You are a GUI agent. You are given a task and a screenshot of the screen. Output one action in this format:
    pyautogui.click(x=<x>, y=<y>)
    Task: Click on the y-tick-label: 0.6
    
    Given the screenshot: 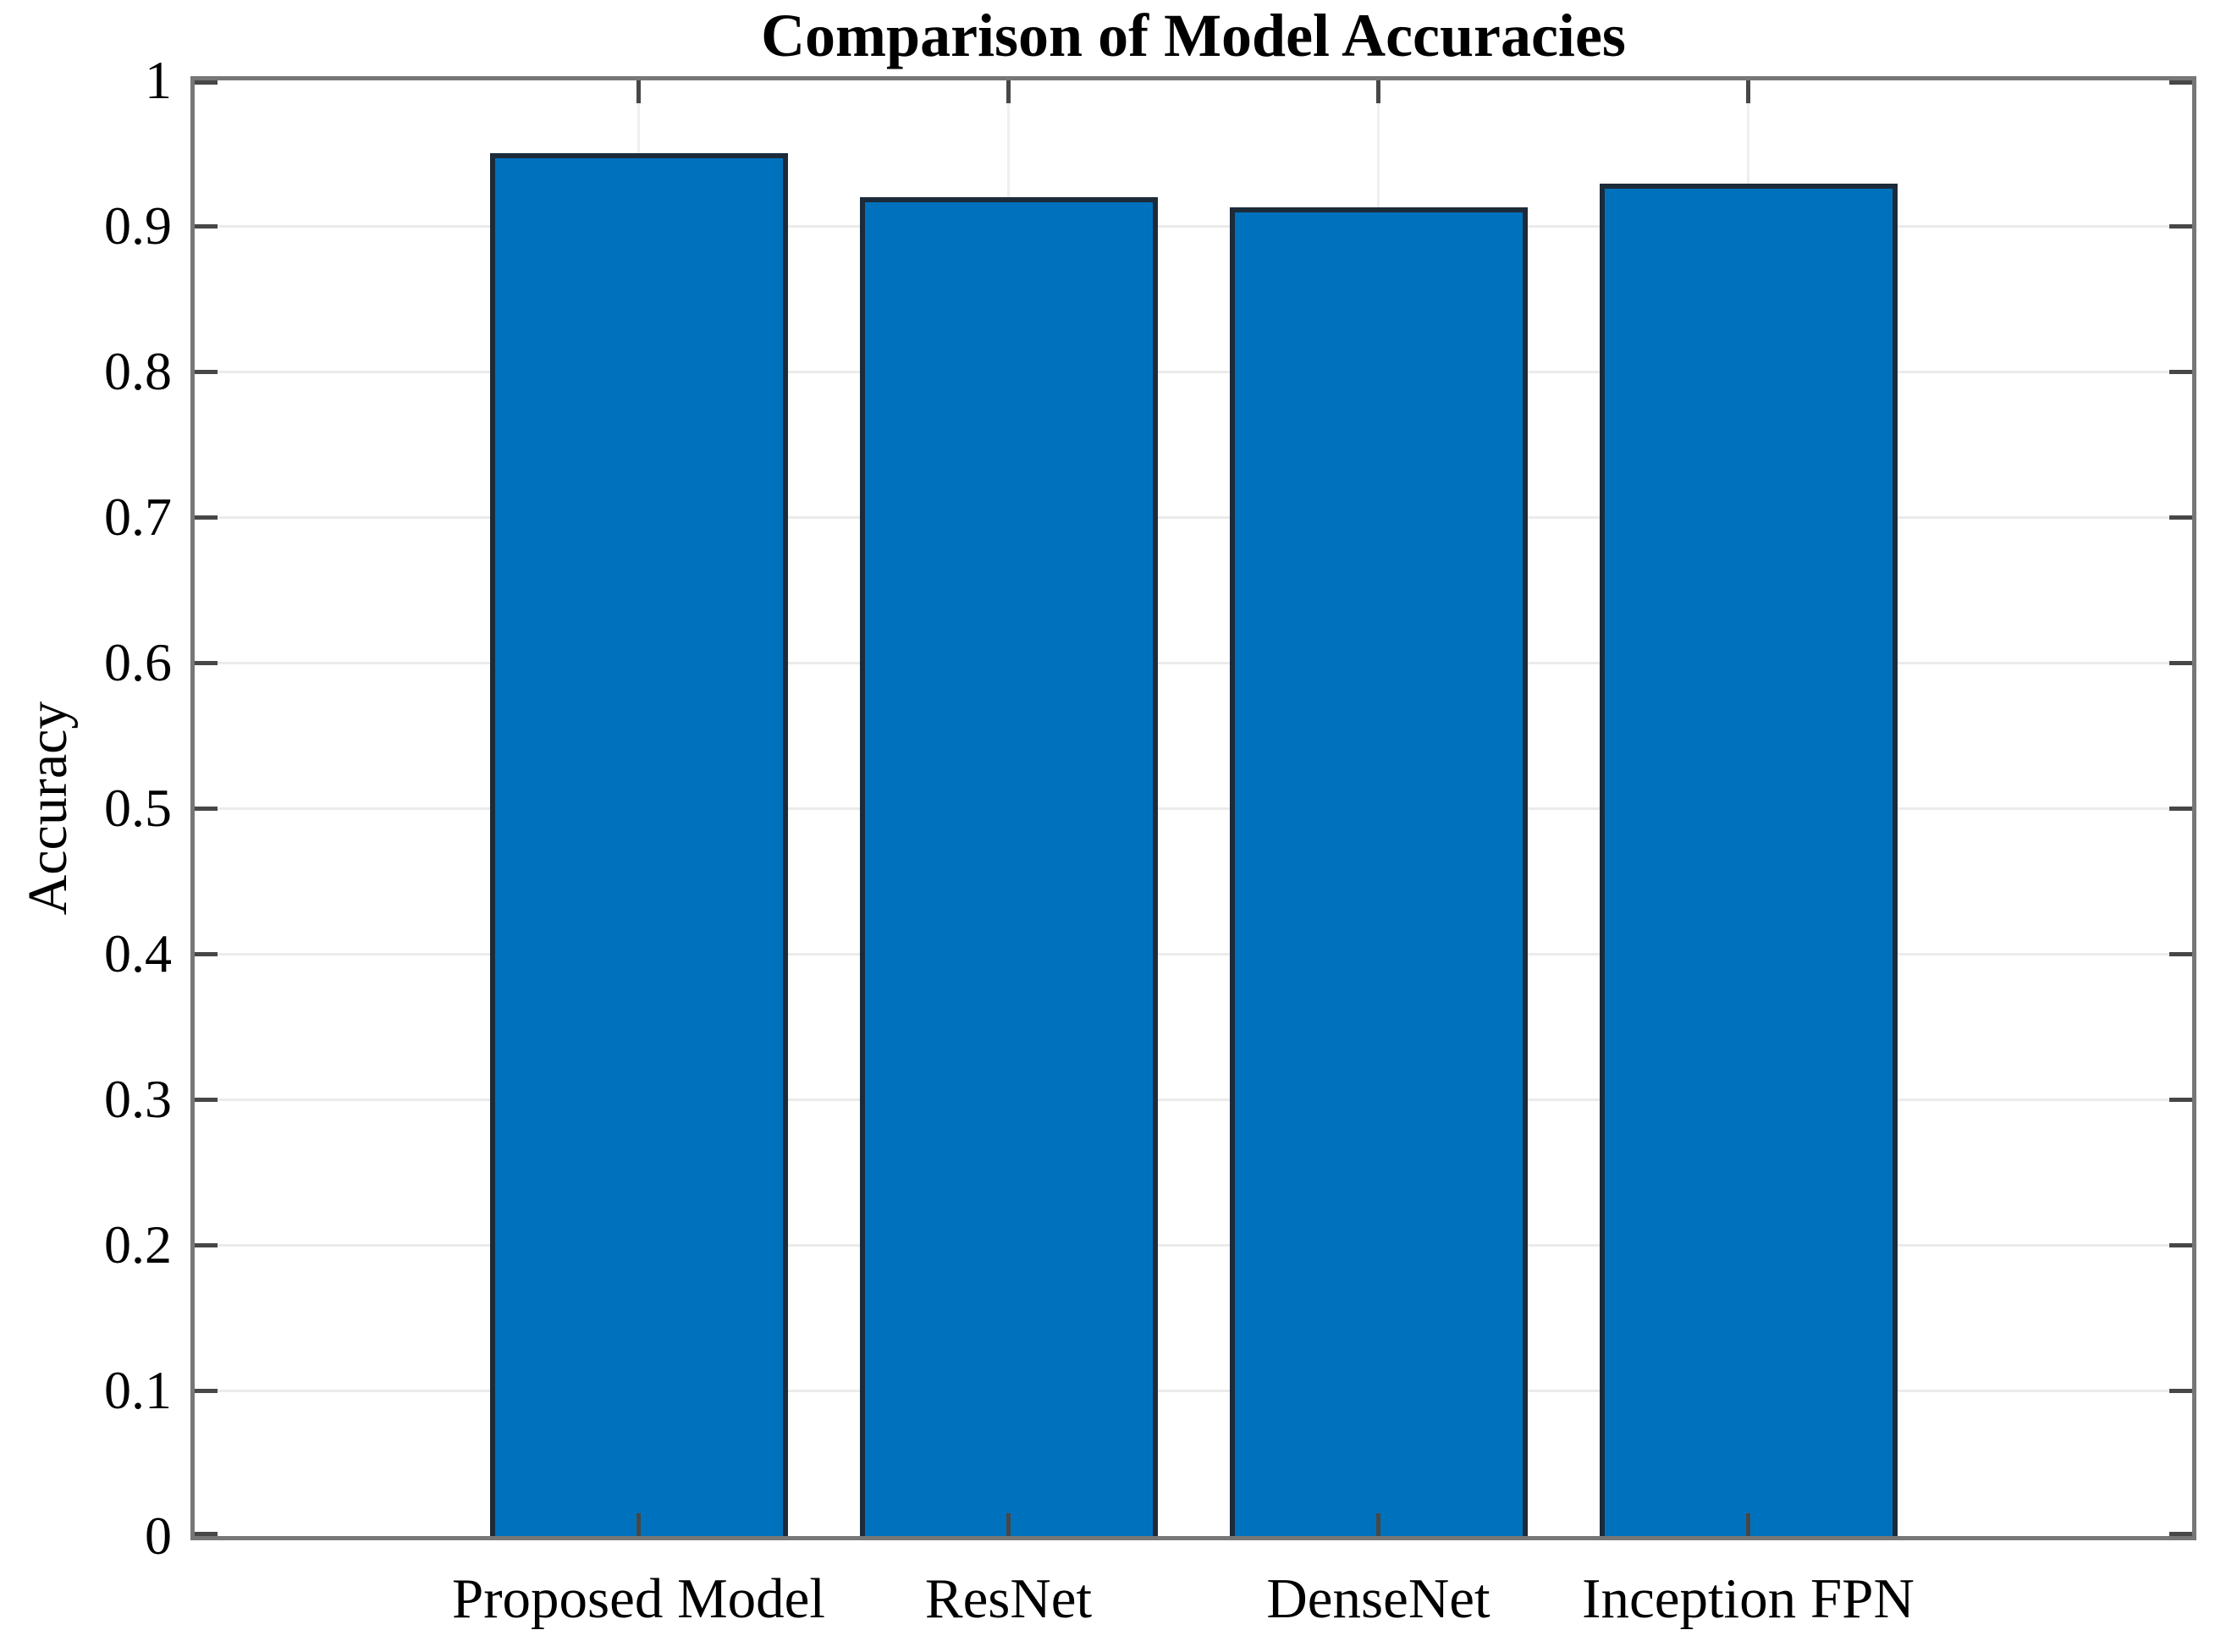 What is the action you would take?
    pyautogui.click(x=138, y=662)
    